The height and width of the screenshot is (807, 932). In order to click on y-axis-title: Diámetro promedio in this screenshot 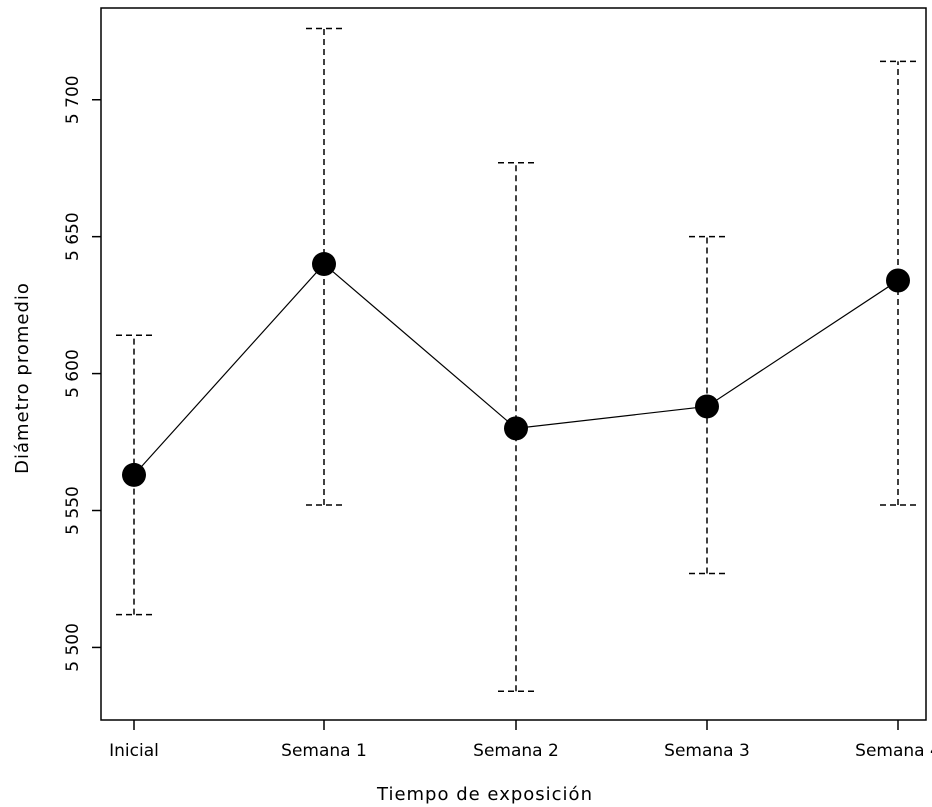, I will do `click(22, 378)`.